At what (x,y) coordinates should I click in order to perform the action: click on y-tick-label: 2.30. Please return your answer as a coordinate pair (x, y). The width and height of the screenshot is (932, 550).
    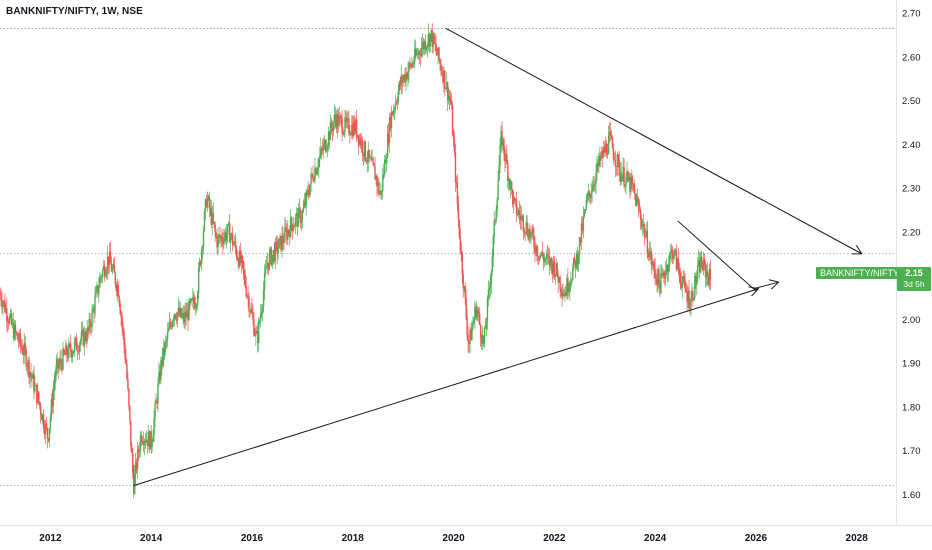
    Looking at the image, I should click on (911, 189).